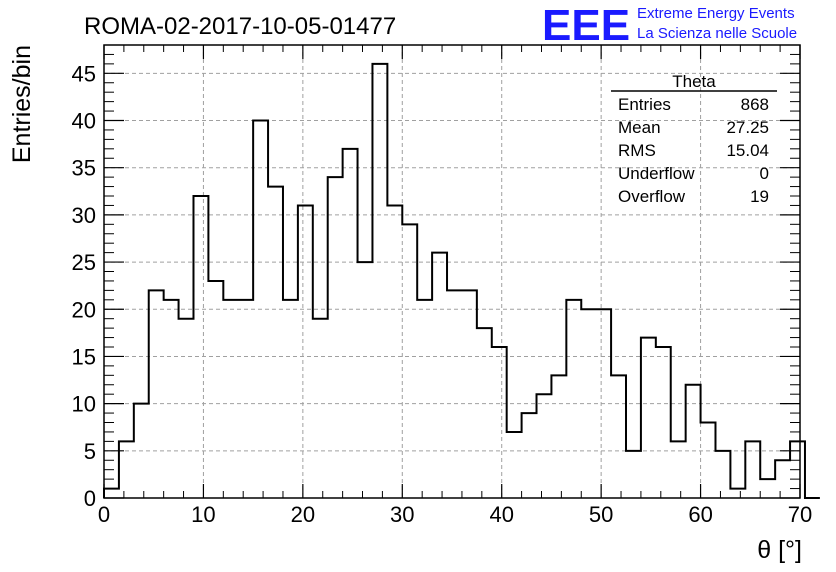  What do you see at coordinates (455, 514) in the screenshot?
I see `x-tick-labels: 0 10 20 30 40 50 60 70` at bounding box center [455, 514].